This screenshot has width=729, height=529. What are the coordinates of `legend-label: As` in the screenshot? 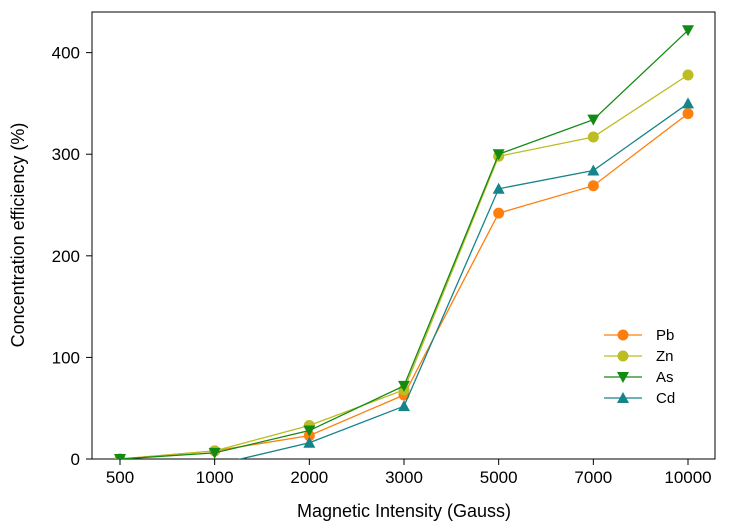 It's located at (665, 377).